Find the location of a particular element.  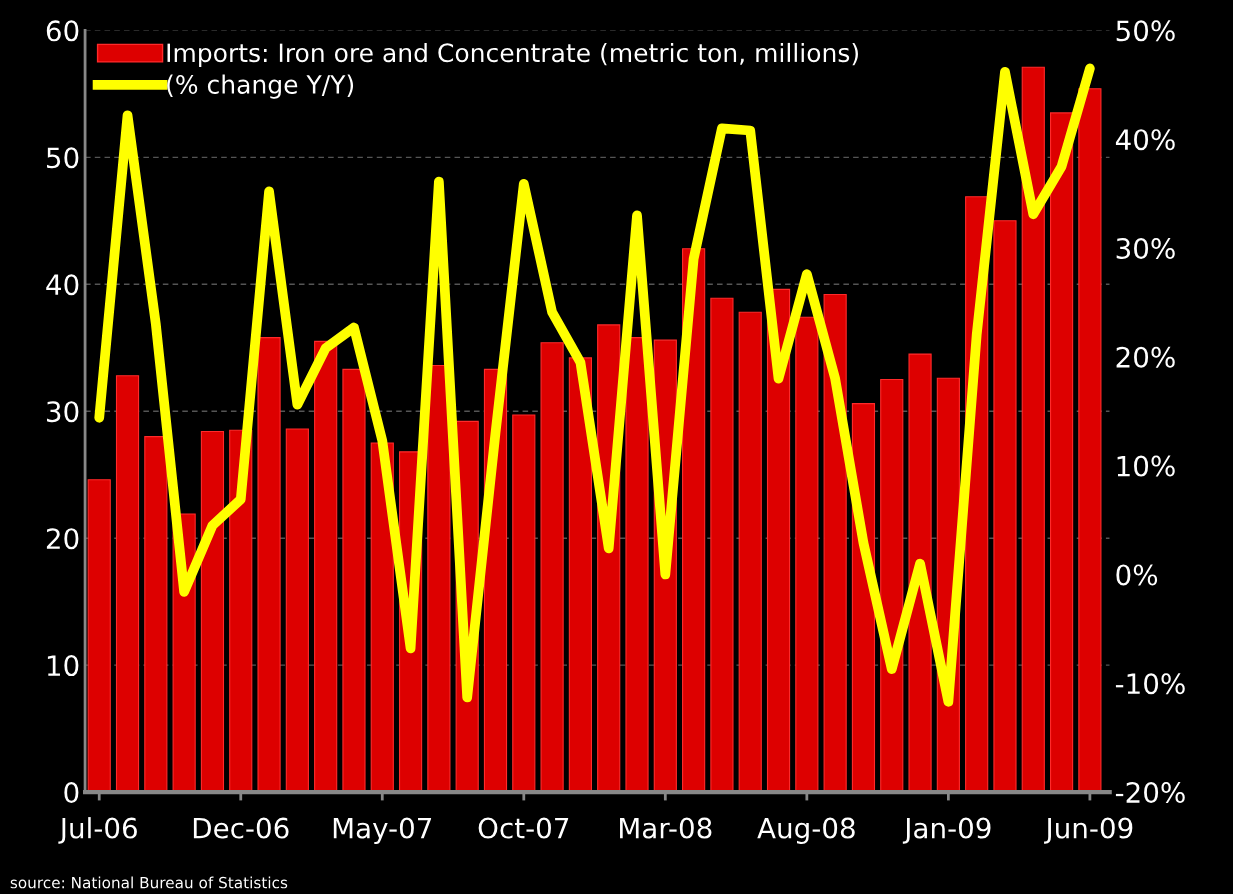

y2-tick-label: -10% is located at coordinates (1150, 684).